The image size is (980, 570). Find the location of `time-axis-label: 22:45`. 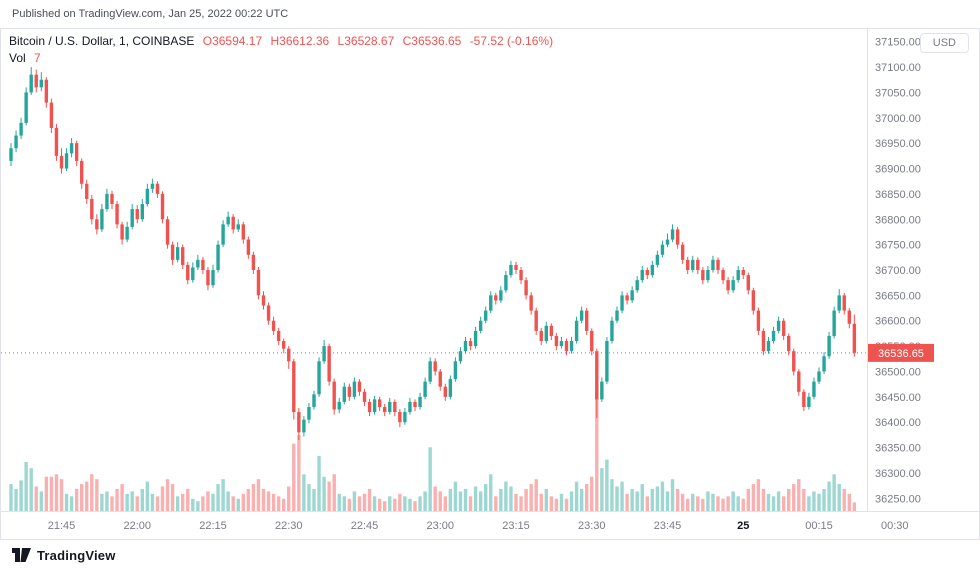

time-axis-label: 22:45 is located at coordinates (365, 526).